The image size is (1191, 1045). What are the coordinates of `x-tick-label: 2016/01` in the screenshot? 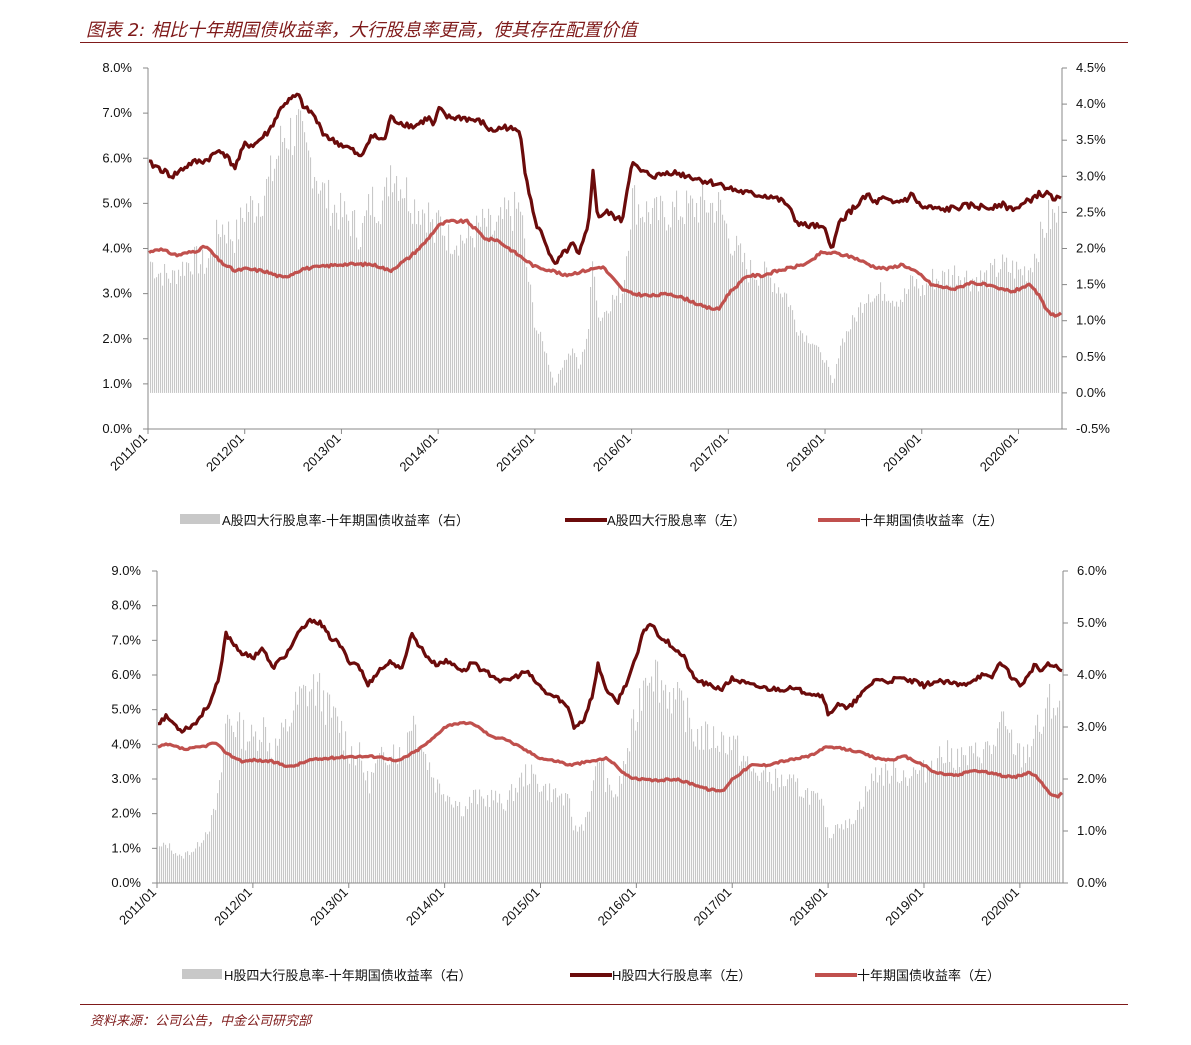 It's located at (612, 453).